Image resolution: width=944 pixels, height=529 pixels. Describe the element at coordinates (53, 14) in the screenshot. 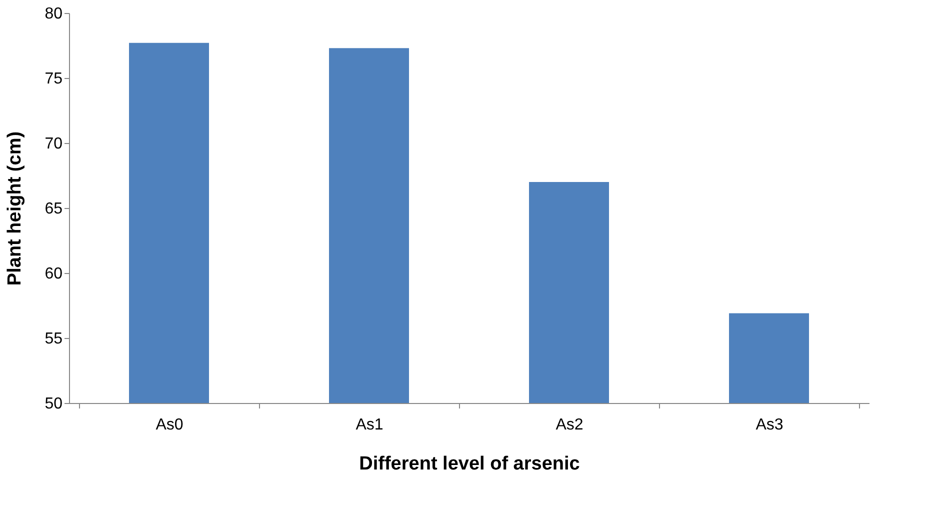

I see `y-tick-label: 80` at that location.